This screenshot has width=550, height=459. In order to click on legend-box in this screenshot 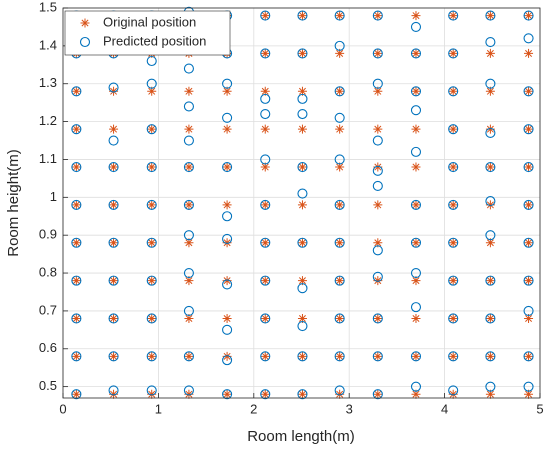, I will do `click(147, 33)`.